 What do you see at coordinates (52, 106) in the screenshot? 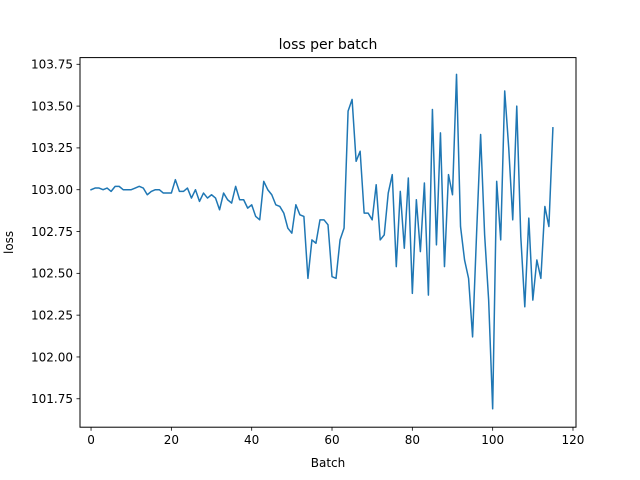
I see `y-tick-label: 103.50` at bounding box center [52, 106].